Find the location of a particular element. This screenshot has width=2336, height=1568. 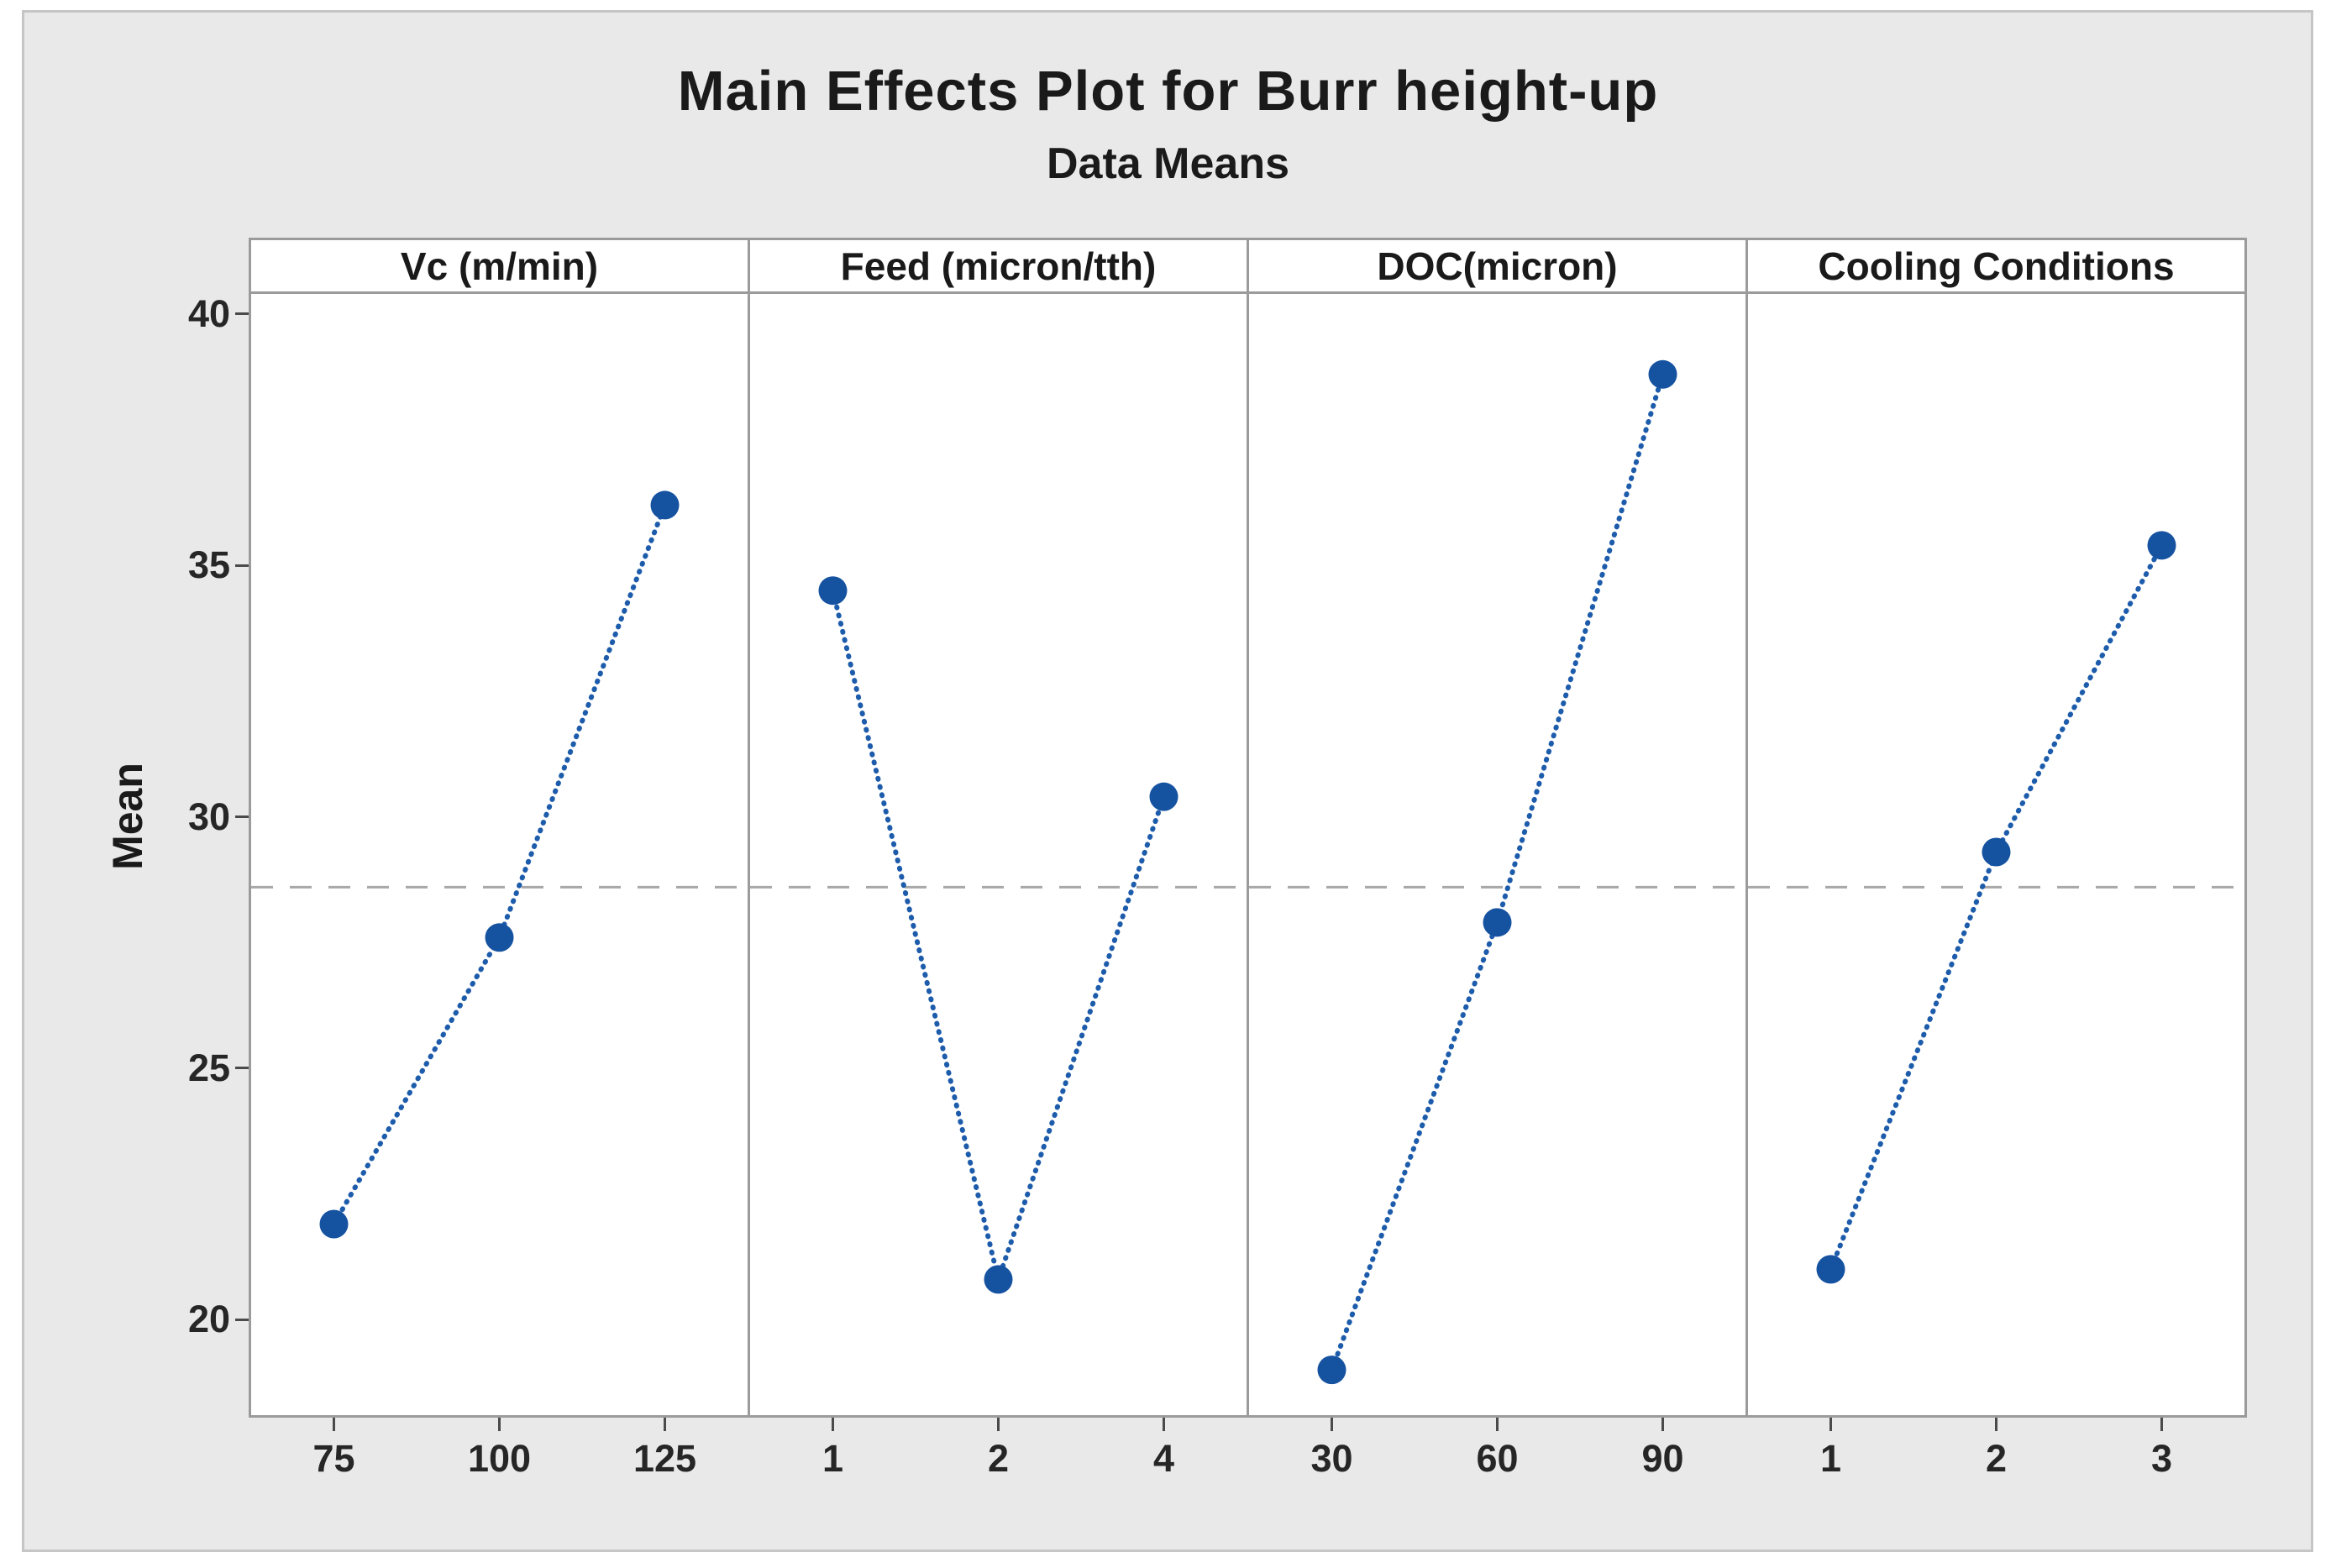

chart-subtitle: Data Means is located at coordinates (1168, 163).